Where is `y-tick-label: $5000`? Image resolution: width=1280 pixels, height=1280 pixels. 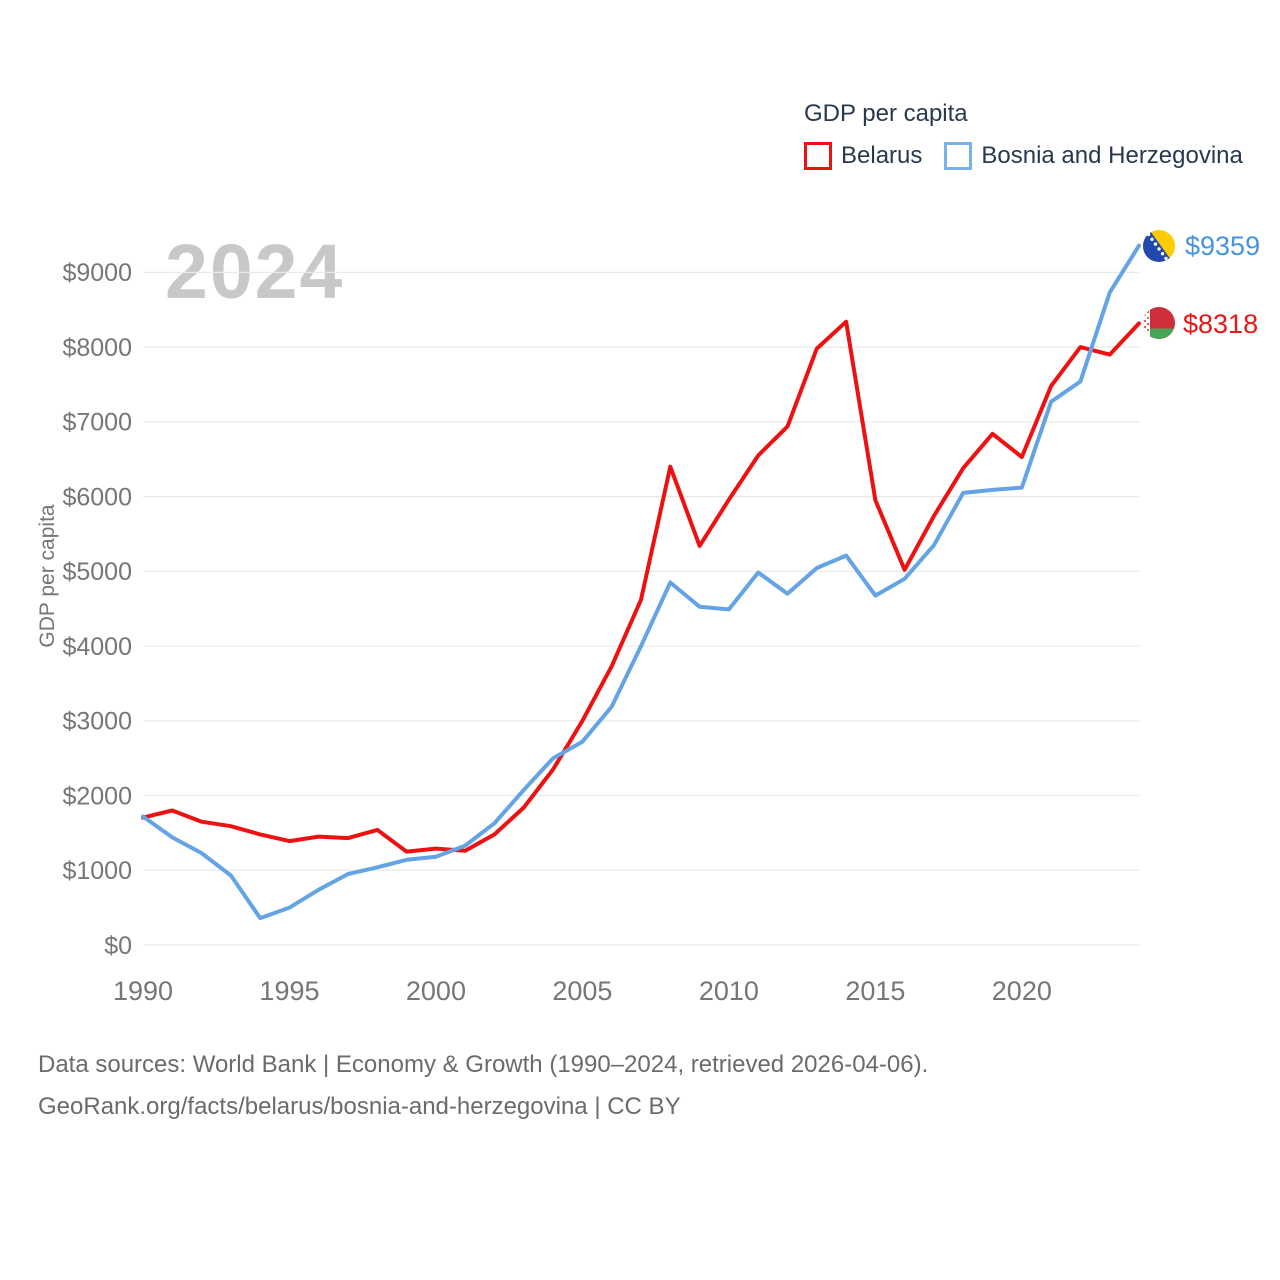 y-tick-label: $5000 is located at coordinates (97, 572).